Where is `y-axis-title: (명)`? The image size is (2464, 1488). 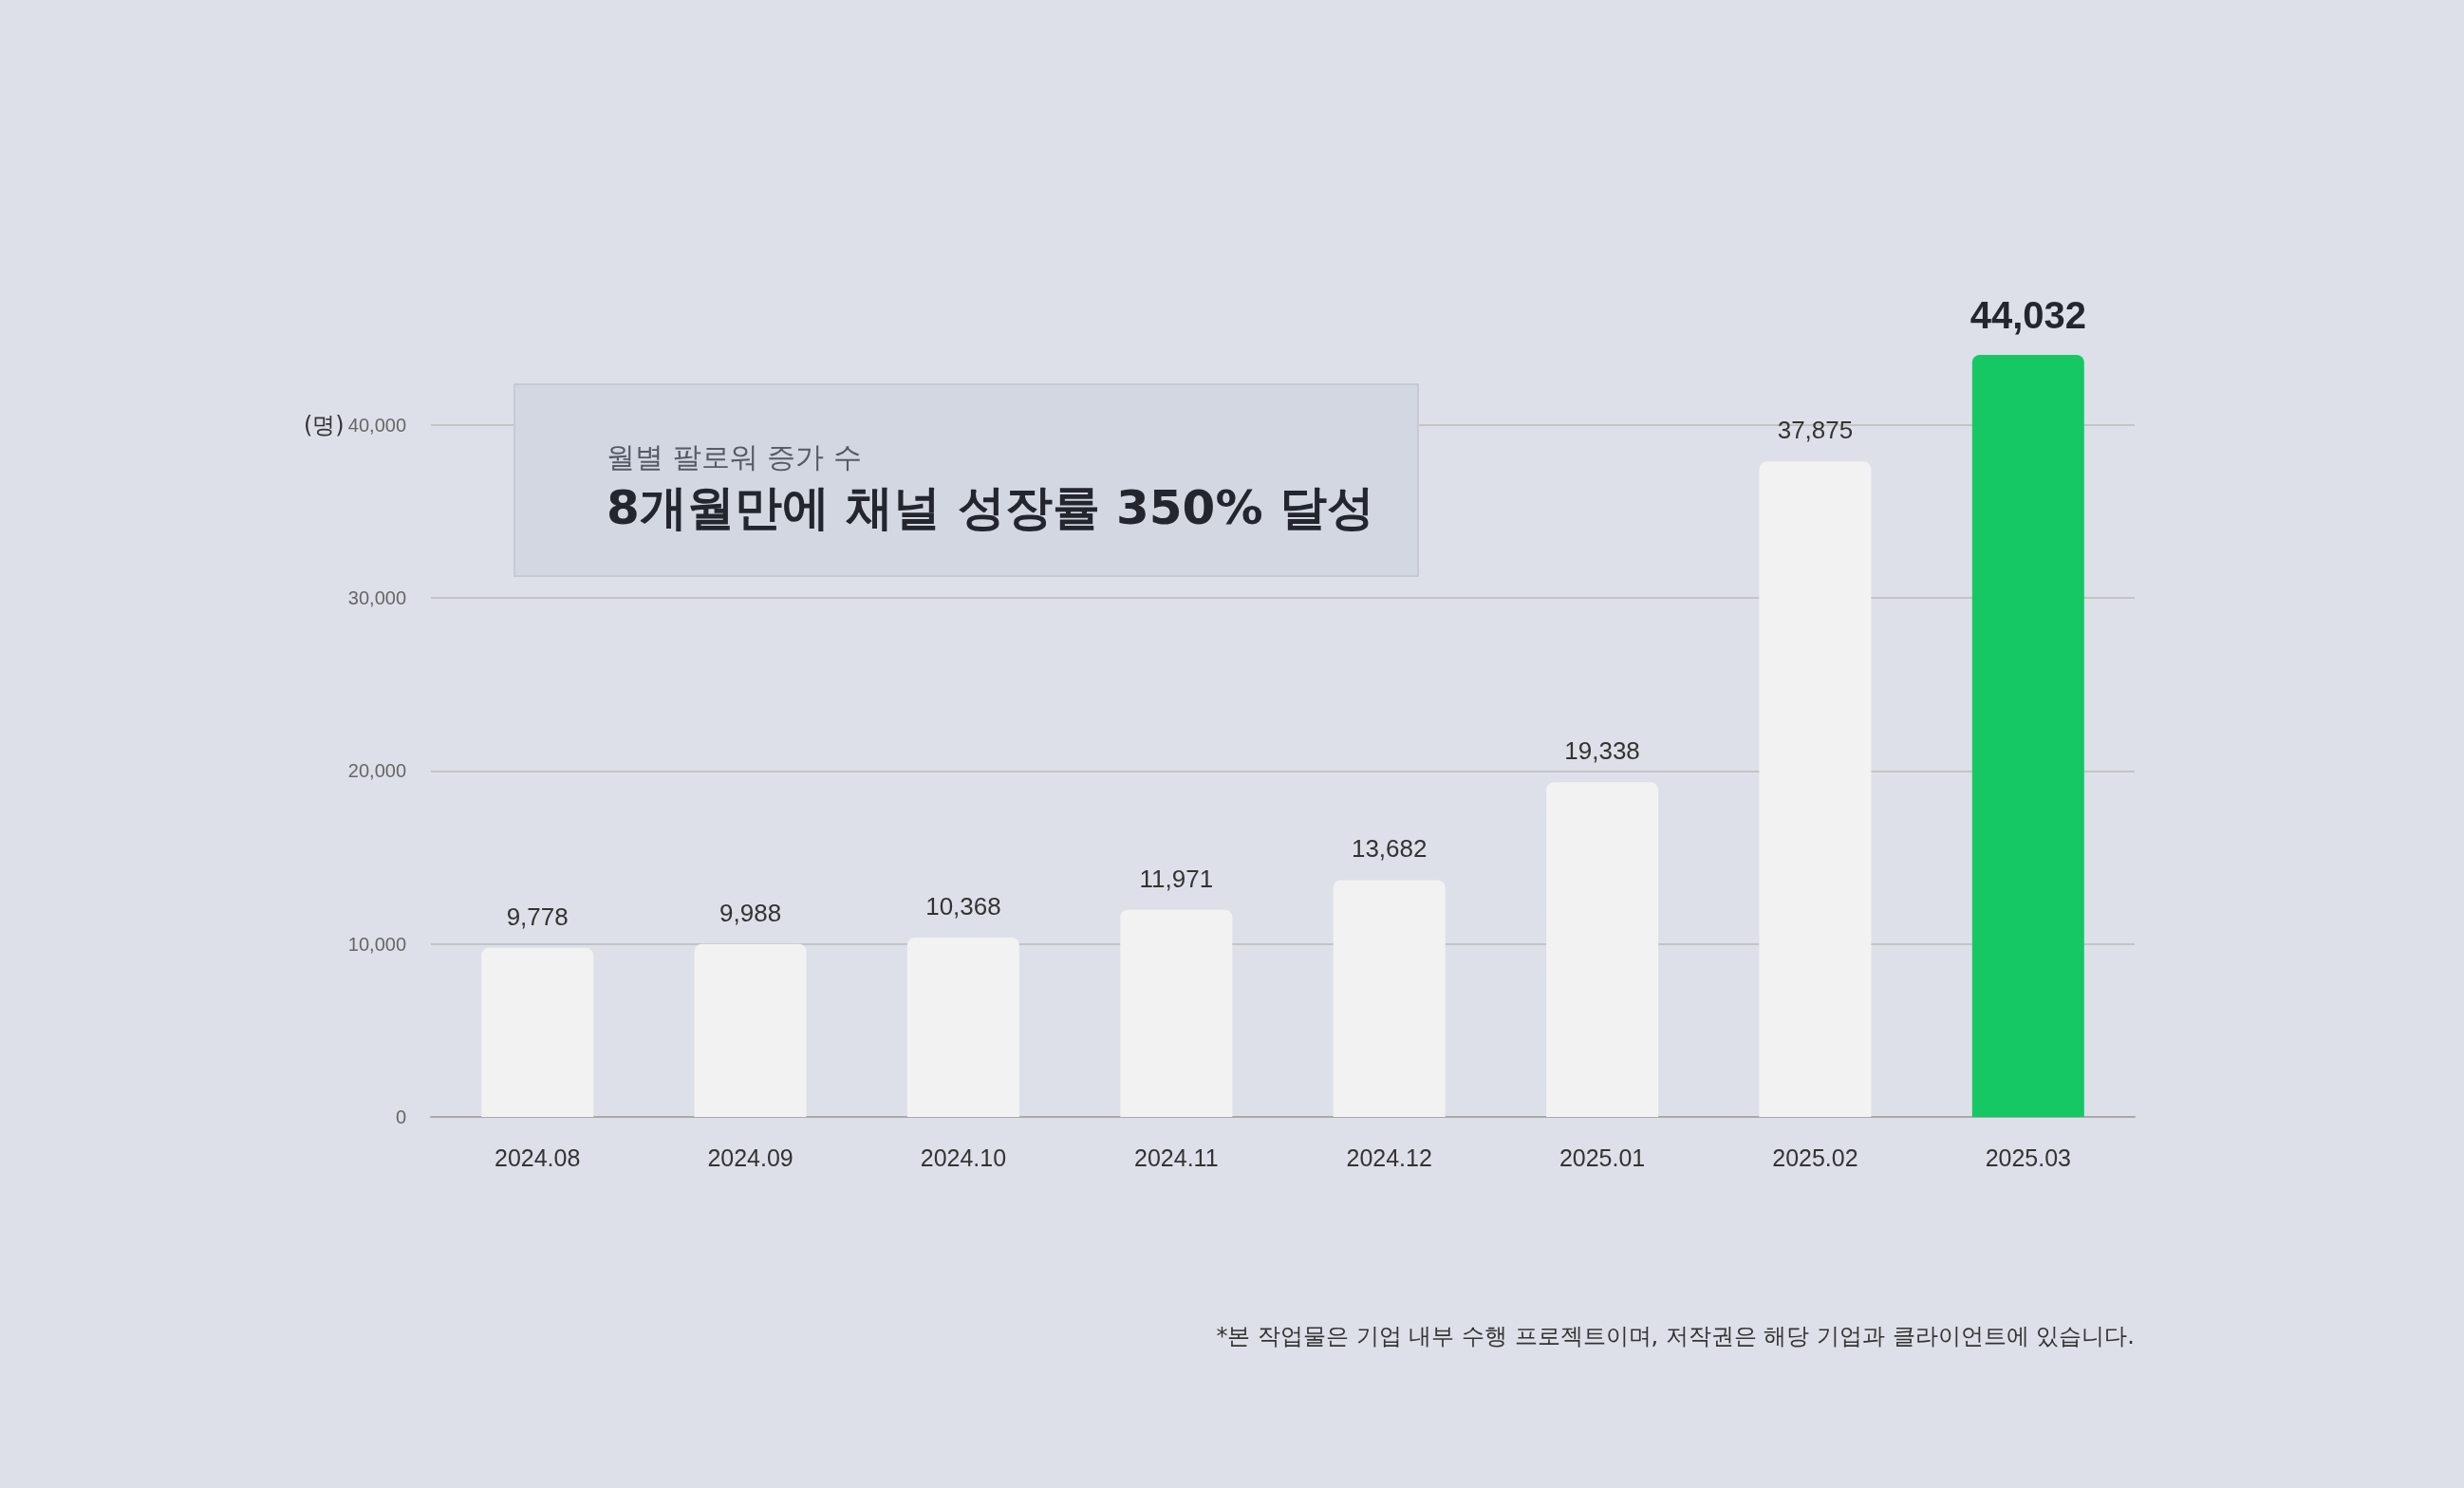 y-axis-title: (명) is located at coordinates (324, 425).